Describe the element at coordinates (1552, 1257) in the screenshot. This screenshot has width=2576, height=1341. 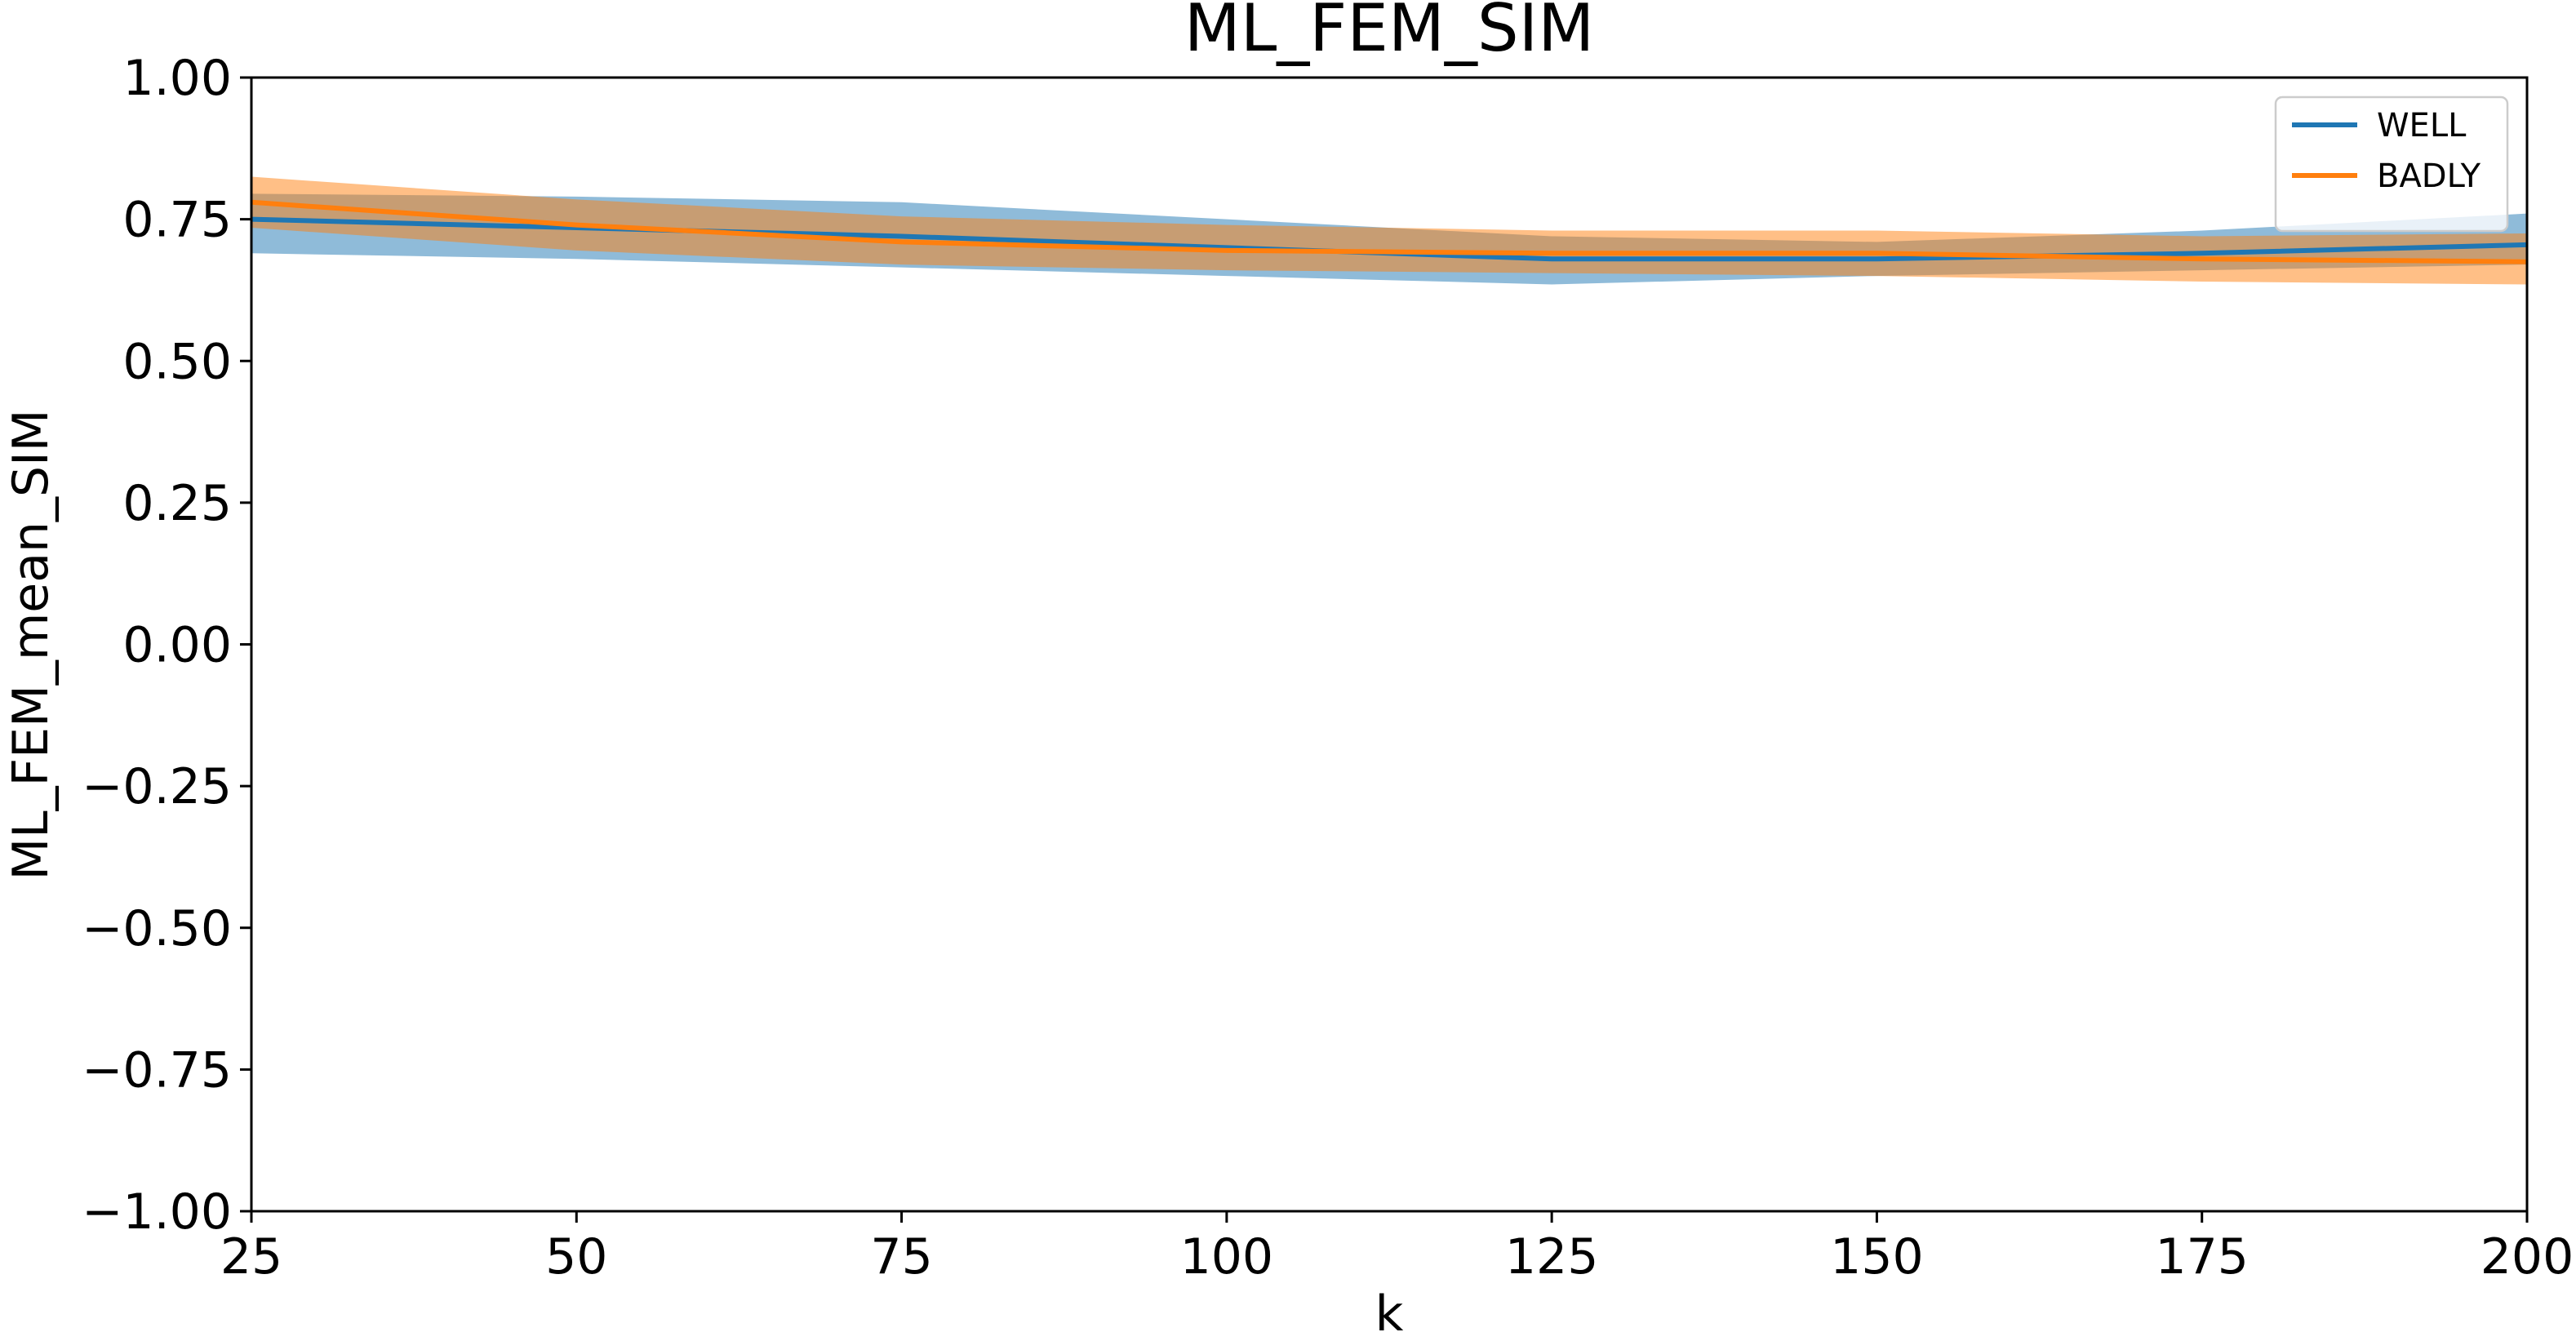
I see `x-tick-label: 125` at that location.